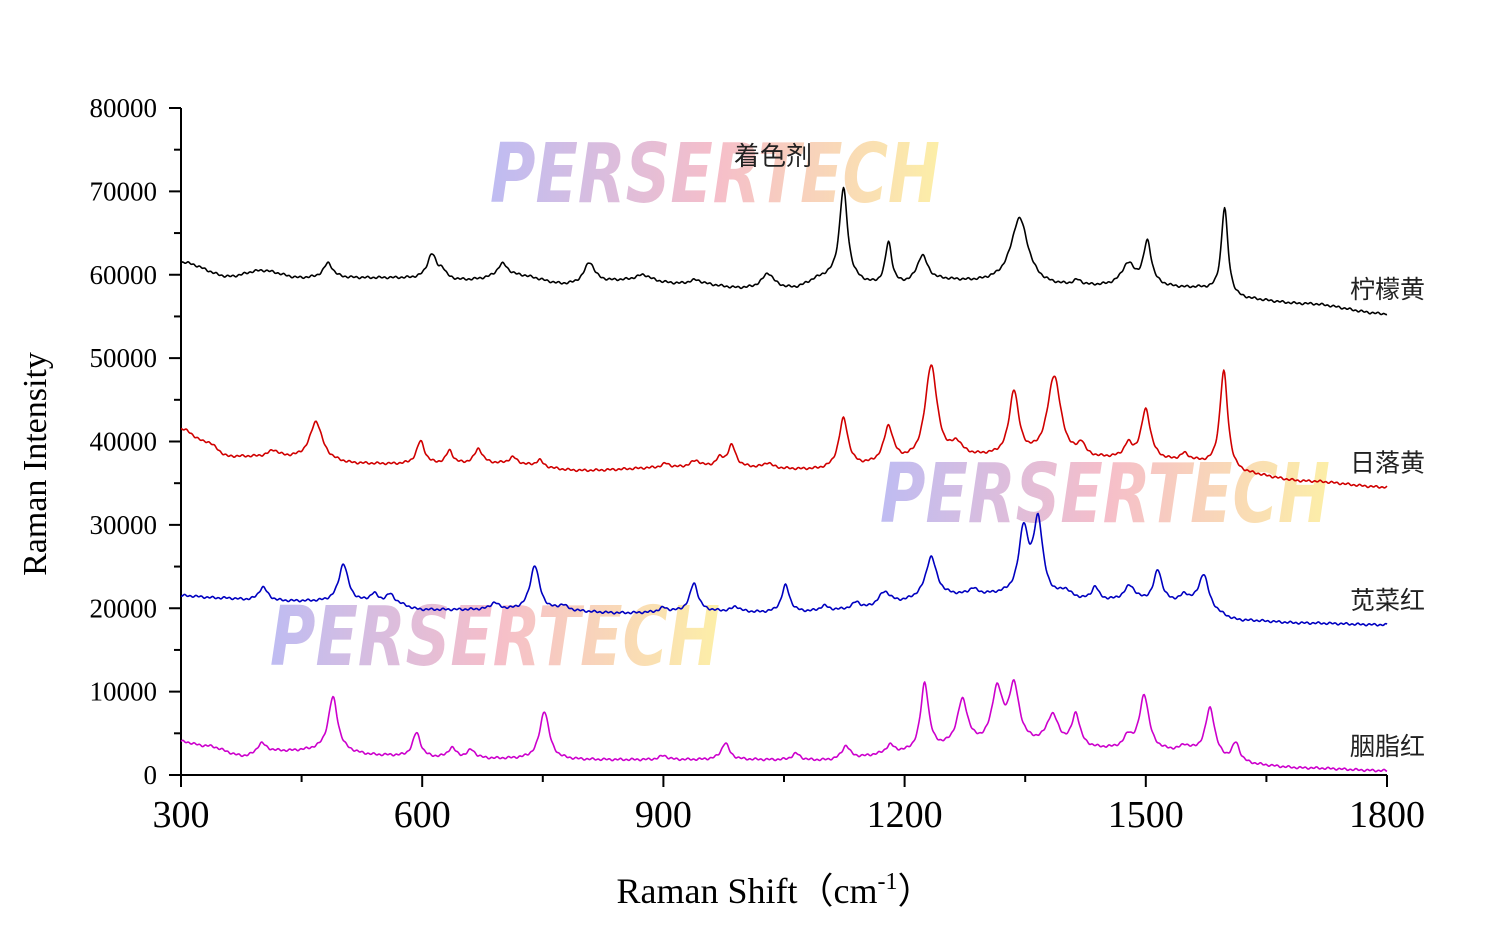 The width and height of the screenshot is (1500, 950). I want to click on y-tick-label: 40000, so click(124, 442).